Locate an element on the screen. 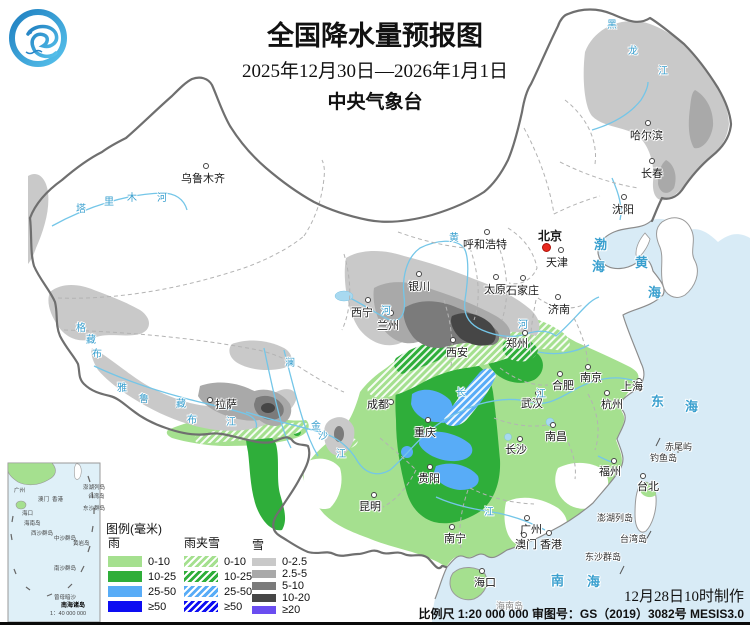  river-songhua is located at coordinates (620, 106).